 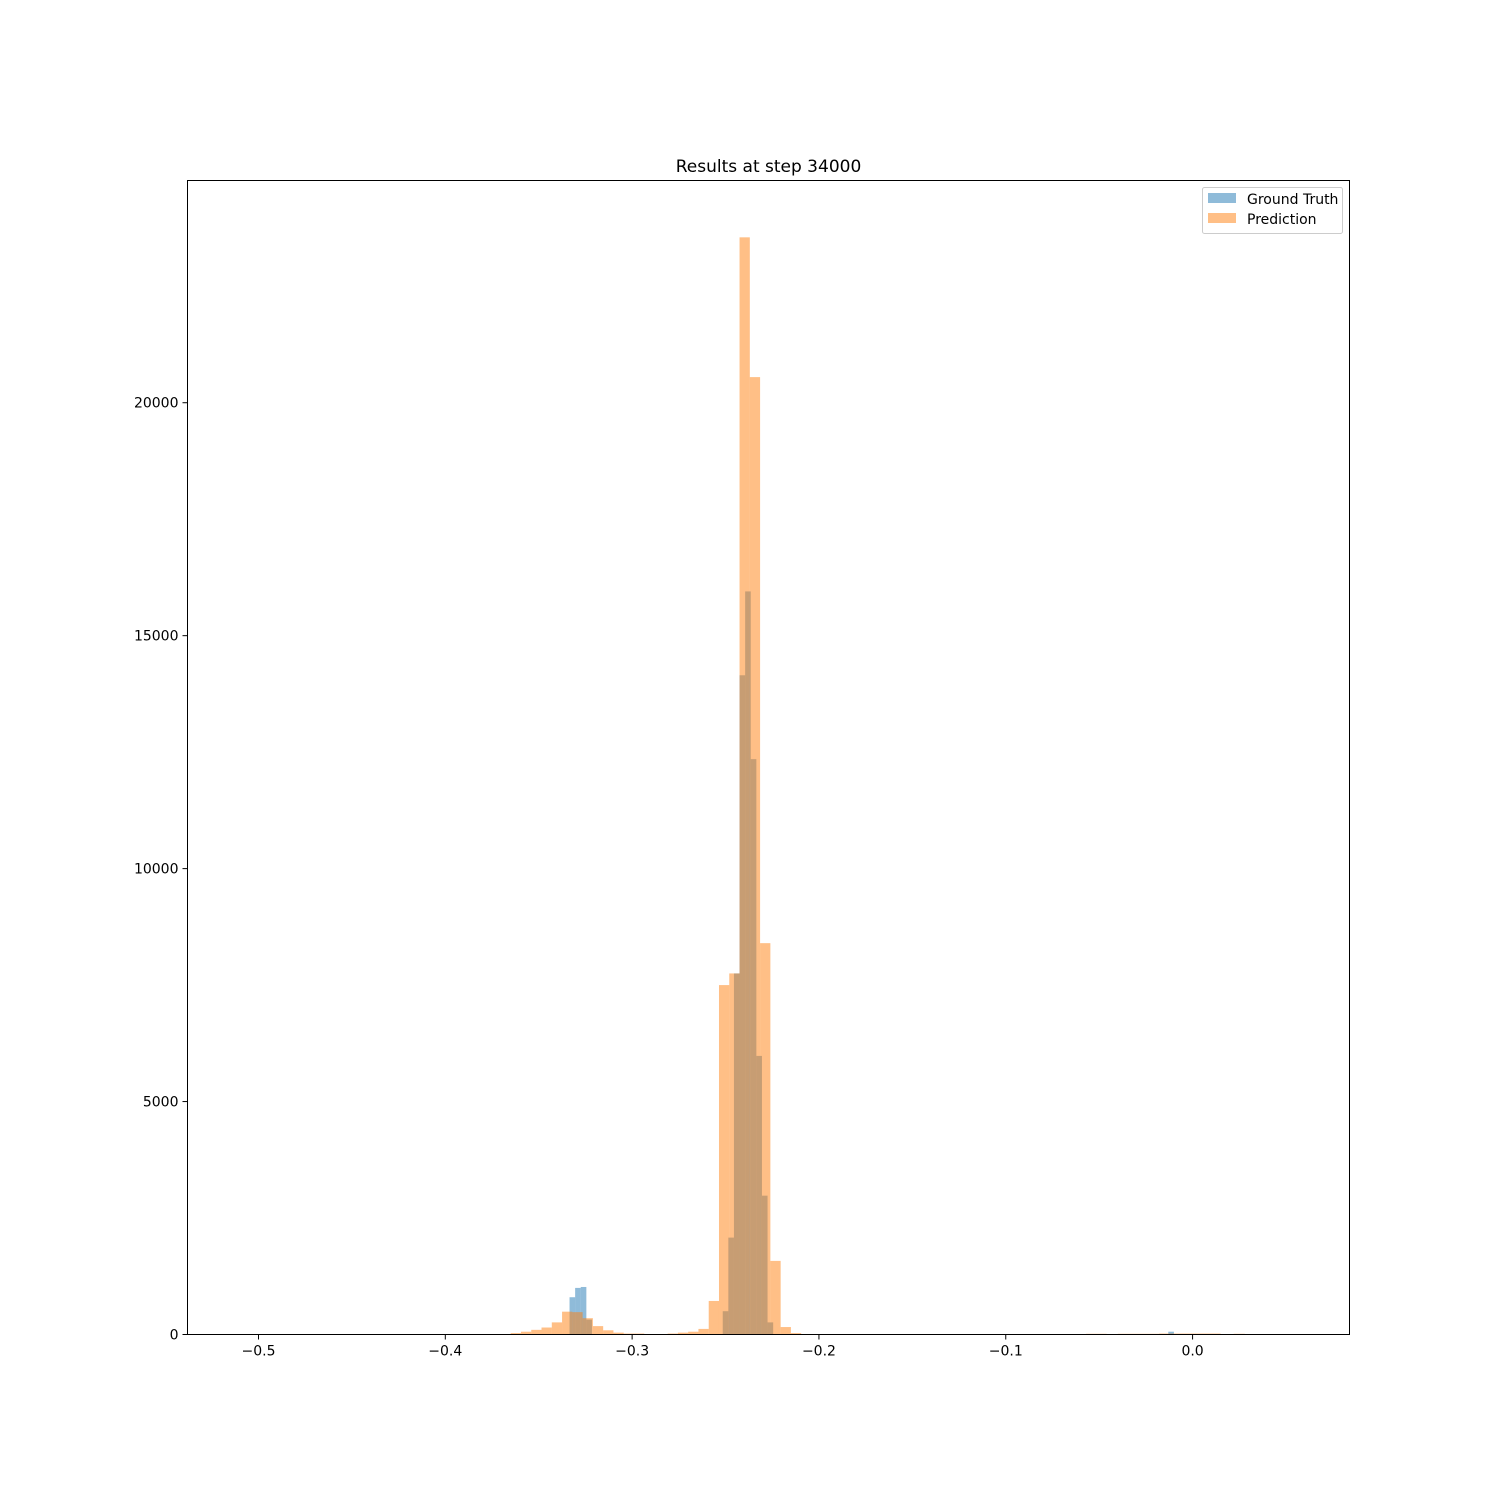 What do you see at coordinates (819, 1352) in the screenshot?
I see `x-tick-label: −0.2` at bounding box center [819, 1352].